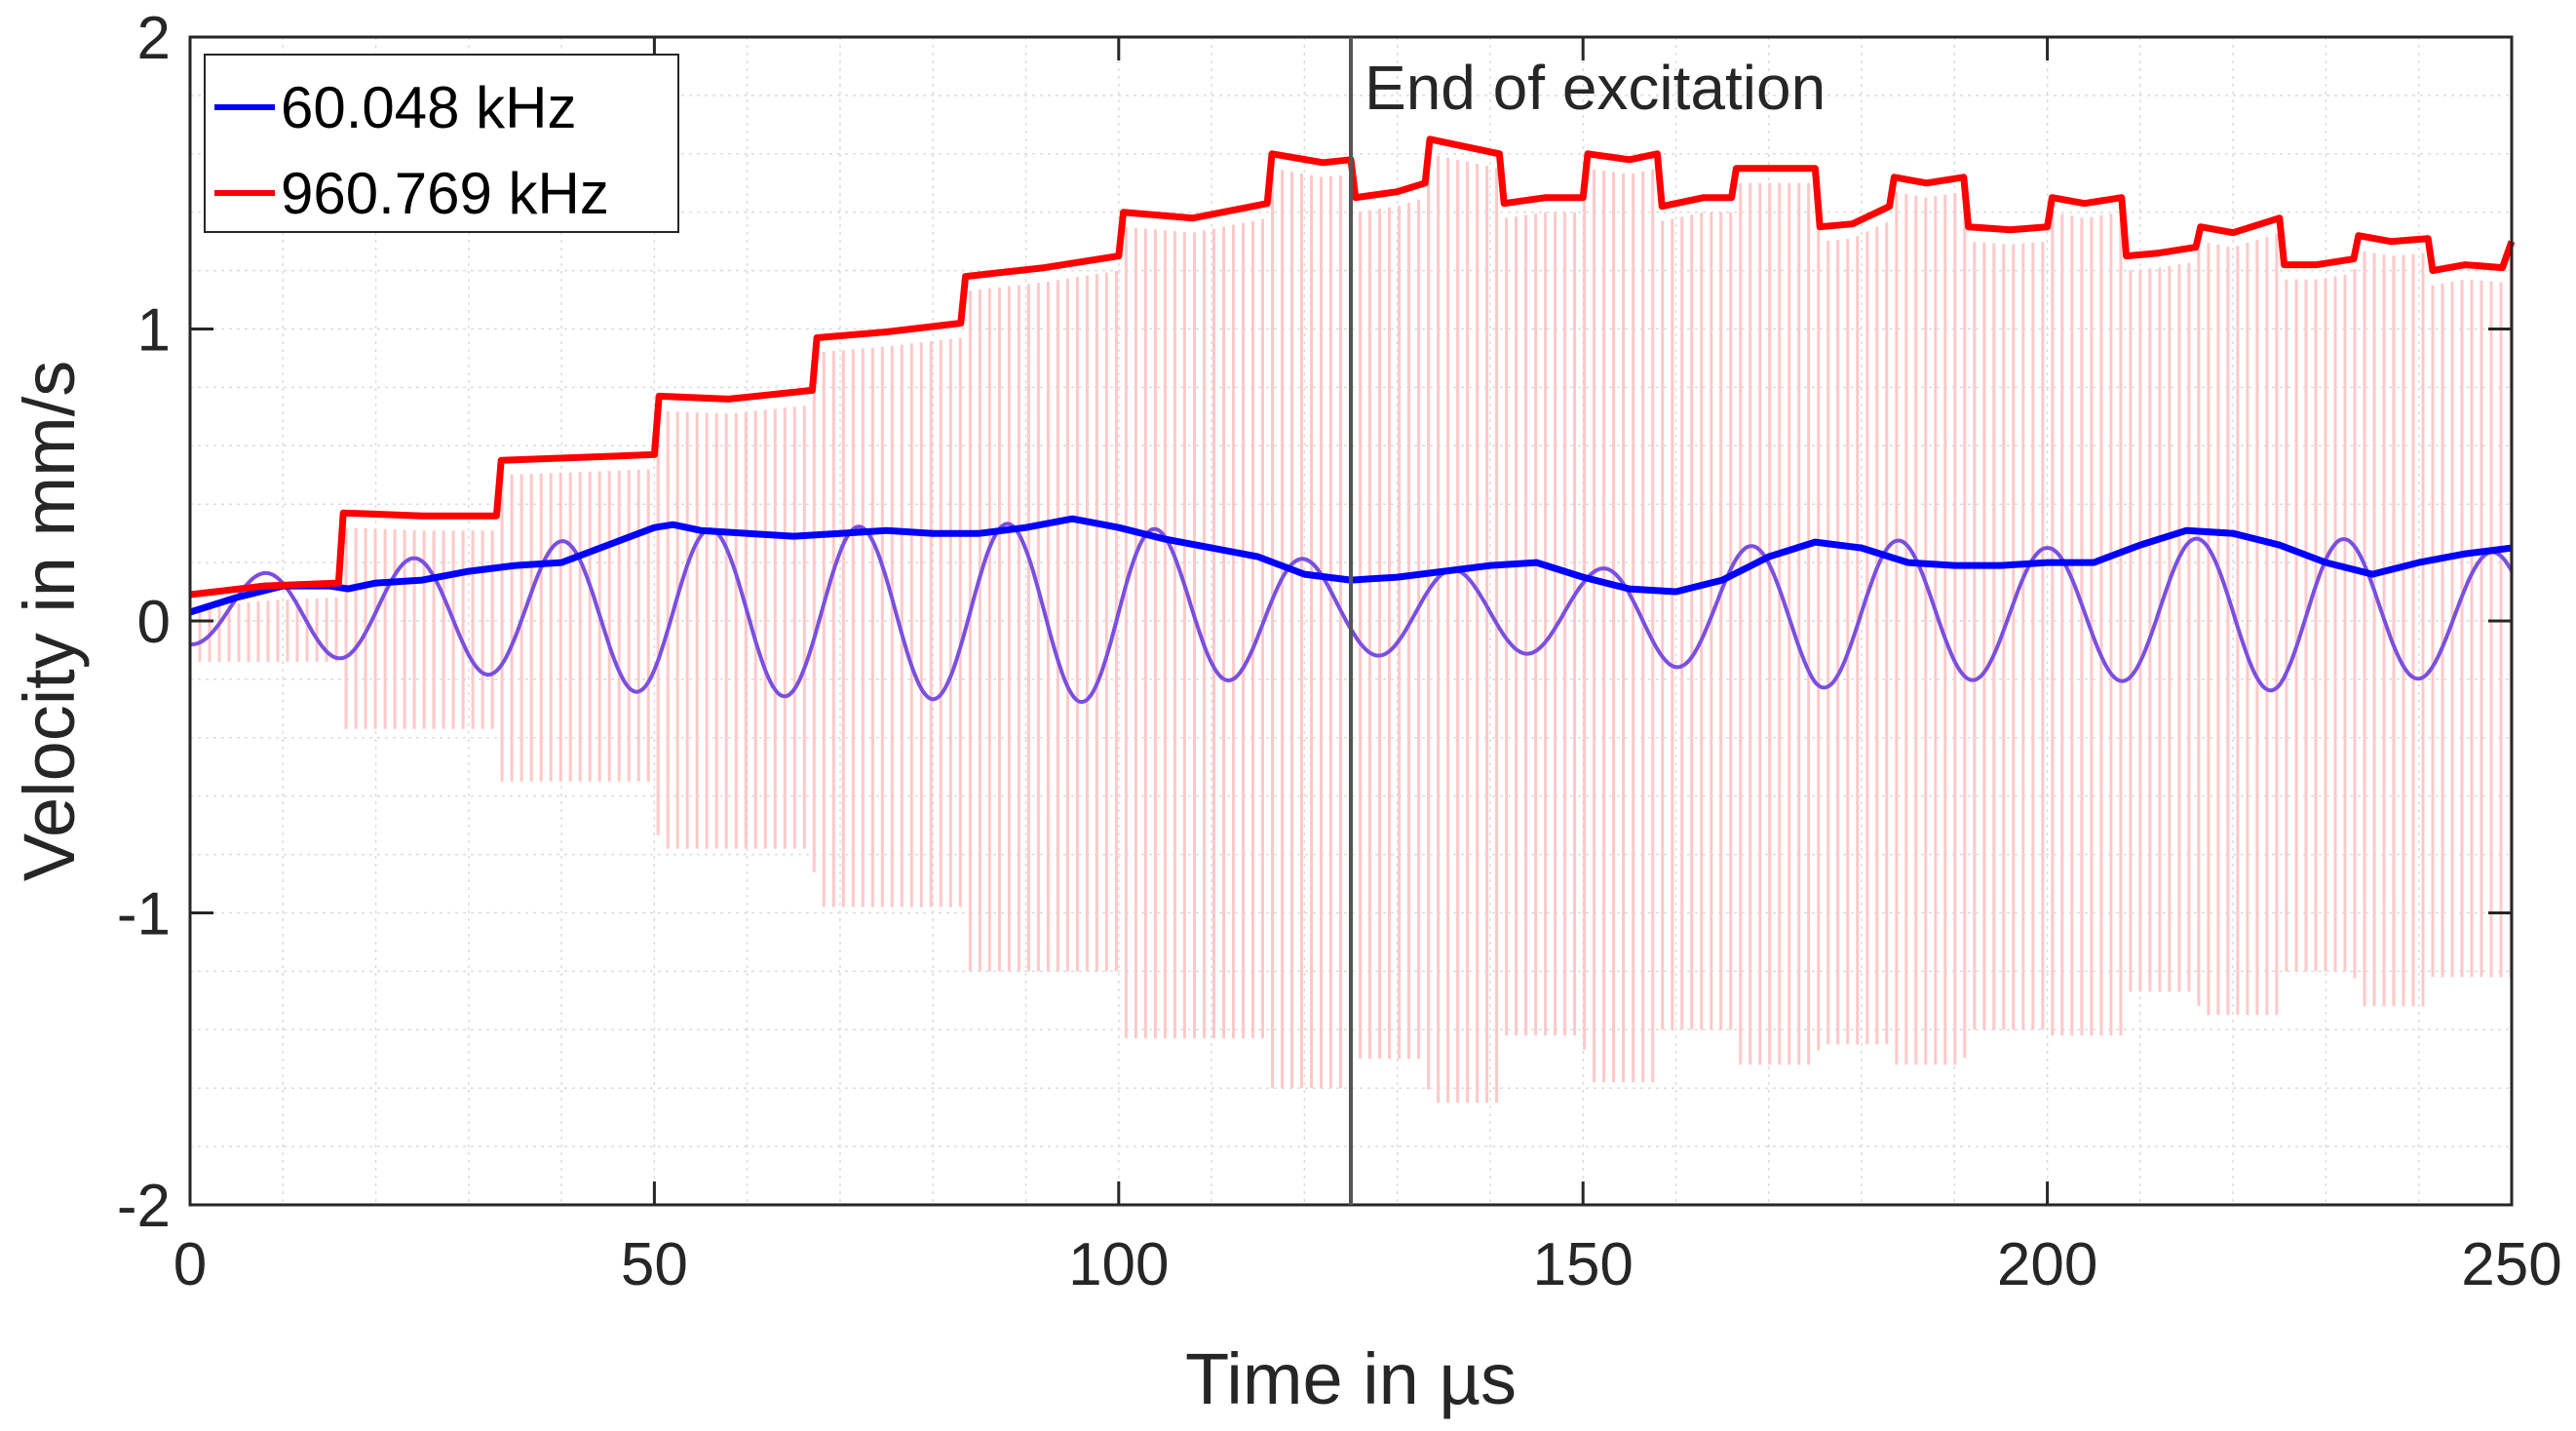  What do you see at coordinates (144, 1206) in the screenshot?
I see `y-tick-label: -2` at bounding box center [144, 1206].